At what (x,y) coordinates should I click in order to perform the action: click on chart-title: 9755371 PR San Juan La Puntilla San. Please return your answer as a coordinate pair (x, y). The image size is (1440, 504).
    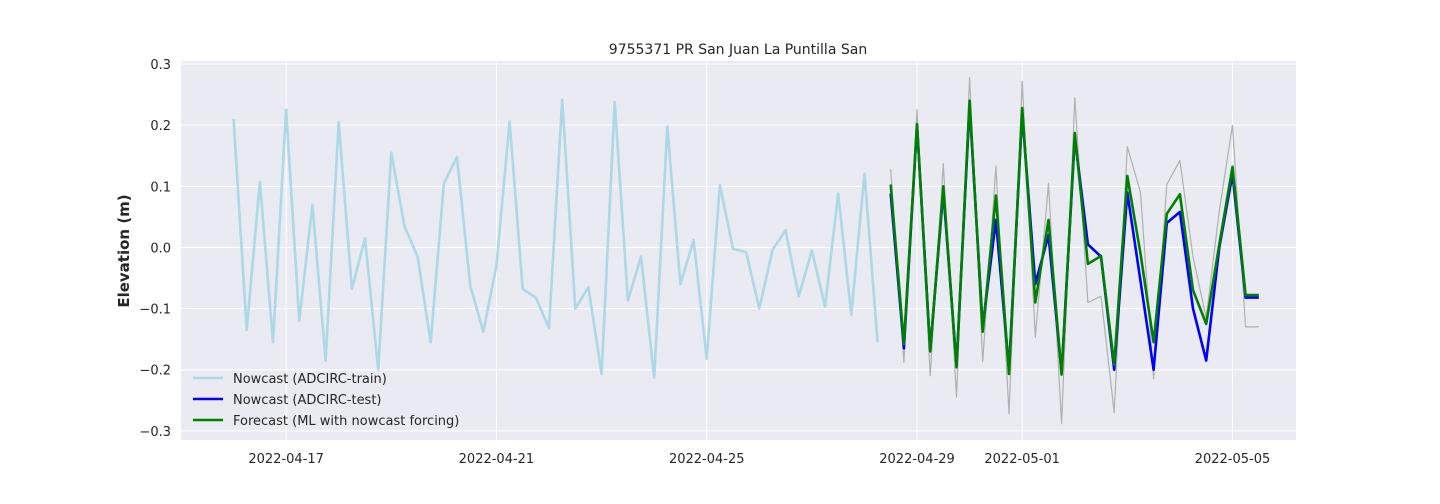
    Looking at the image, I should click on (738, 50).